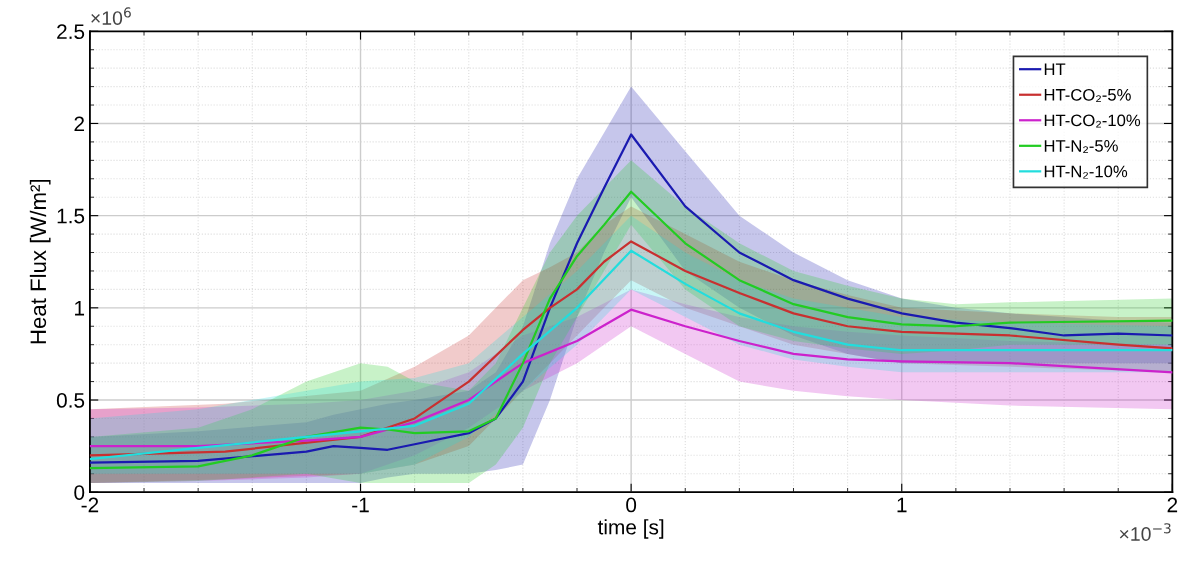  I want to click on y-axis-title: Heat Flux [W/m²], so click(40, 261).